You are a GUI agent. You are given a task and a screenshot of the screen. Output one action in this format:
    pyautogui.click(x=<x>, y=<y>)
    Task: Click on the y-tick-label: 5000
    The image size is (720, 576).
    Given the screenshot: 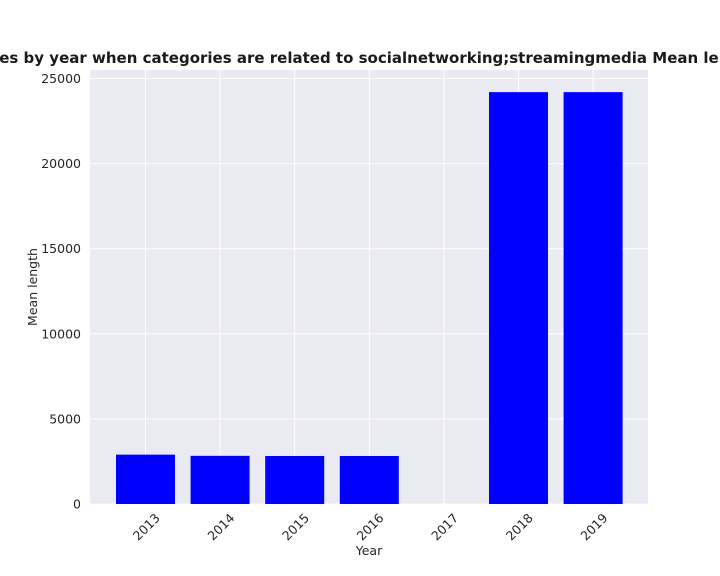 What is the action you would take?
    pyautogui.click(x=65, y=418)
    